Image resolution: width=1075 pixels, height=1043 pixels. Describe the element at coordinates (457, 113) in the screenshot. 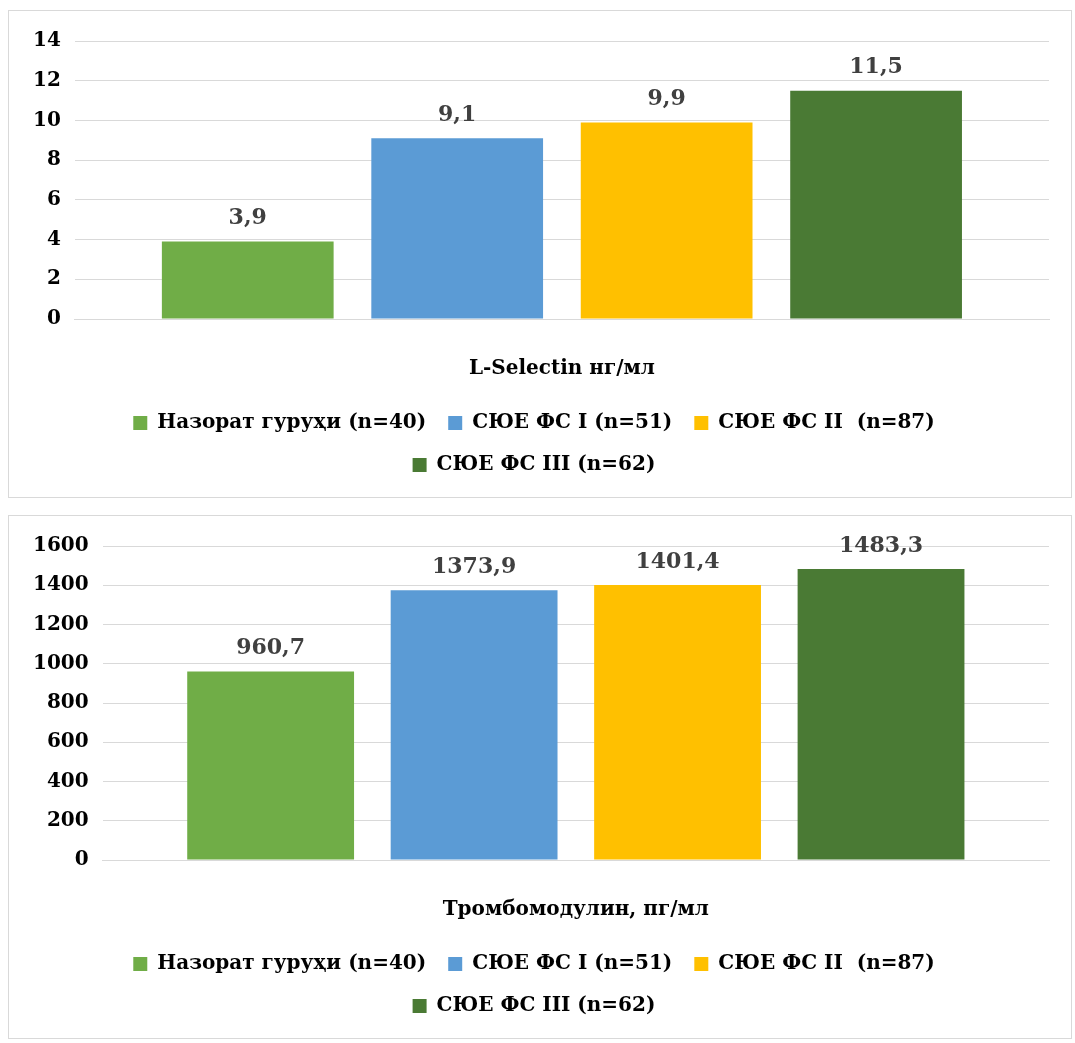

I see `data-label: 9,1` at that location.